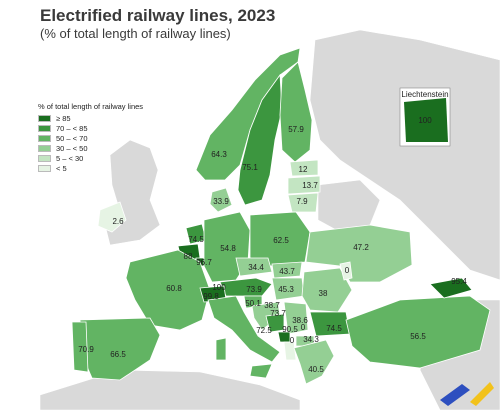  Describe the element at coordinates (424, 94) in the screenshot. I see `label-inset-name: Liechtenstein` at that location.